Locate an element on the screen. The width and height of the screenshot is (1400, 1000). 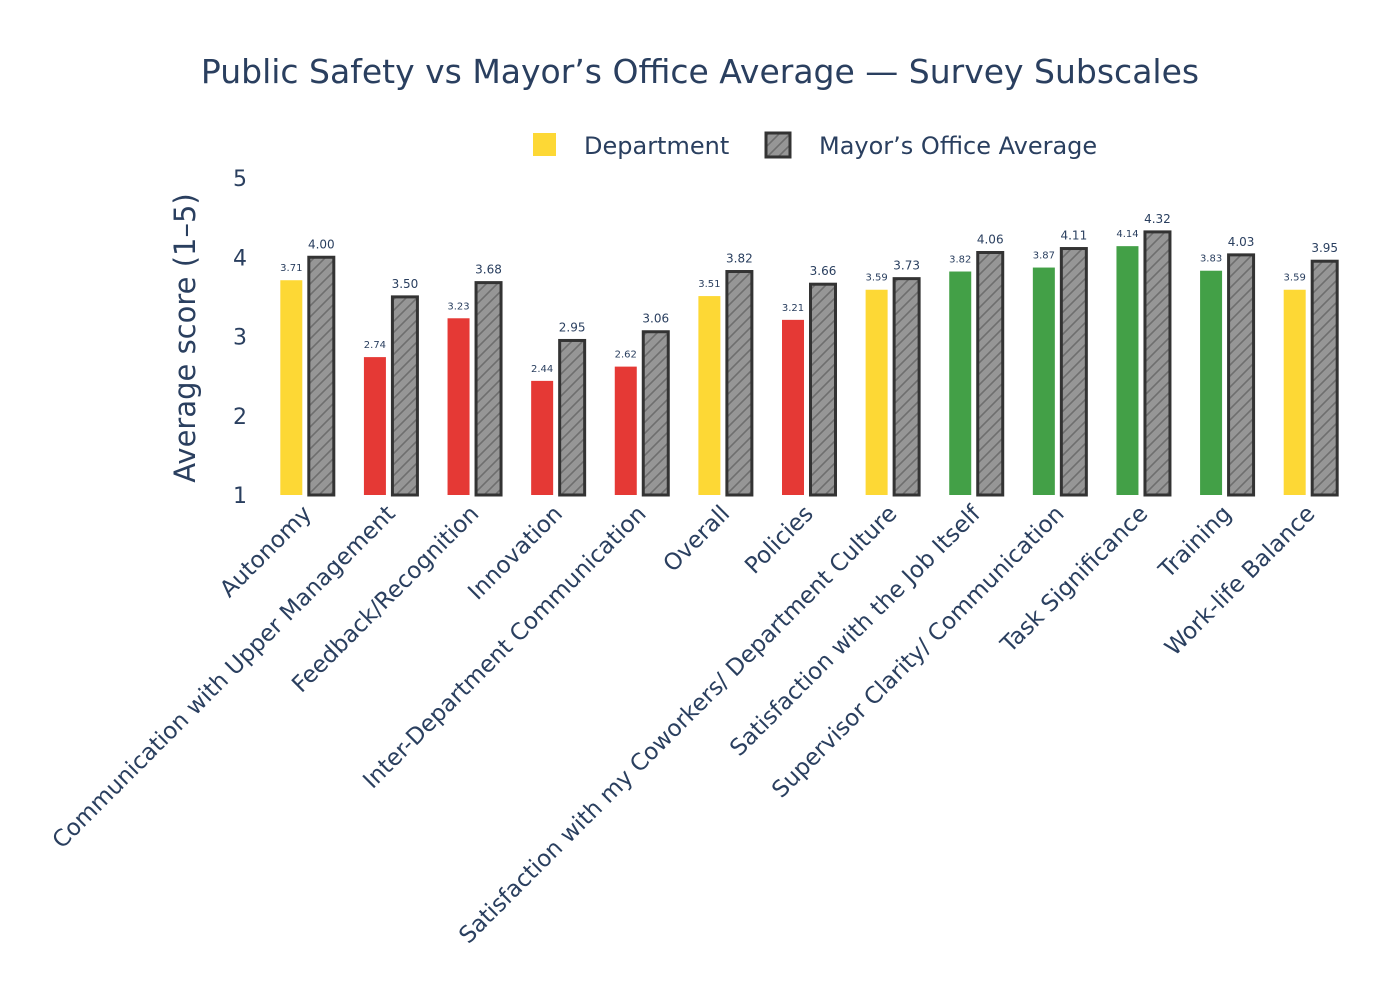
x-tick-label-task-significance: Task Significance is located at coordinates (1074, 580).